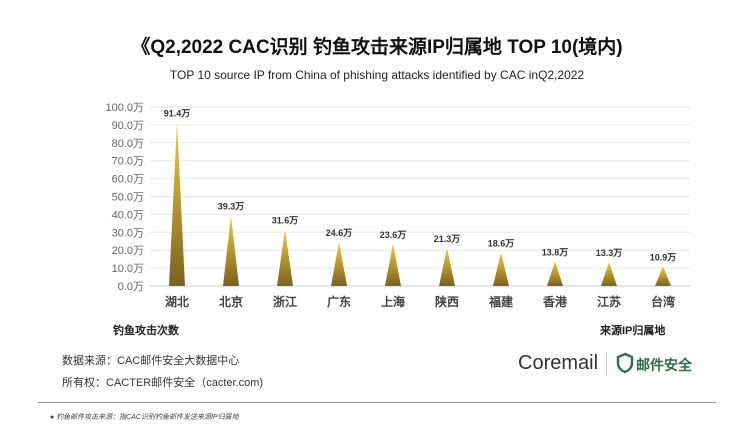  Describe the element at coordinates (664, 365) in the screenshot. I see `cacter-logo-text: 邮件安全` at that location.